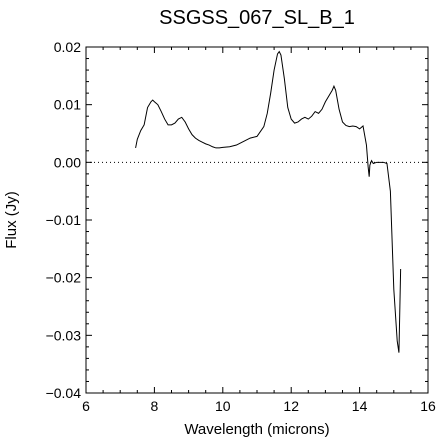 Image resolution: width=440 pixels, height=442 pixels. What do you see at coordinates (67, 47) in the screenshot?
I see `y-tick-label: 0.02` at bounding box center [67, 47].